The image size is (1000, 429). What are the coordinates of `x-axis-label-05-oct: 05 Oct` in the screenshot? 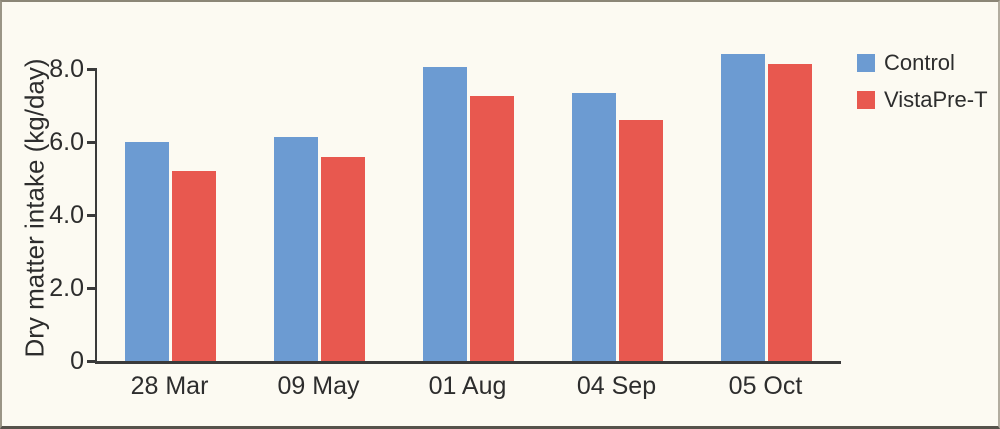 It's located at (765, 386).